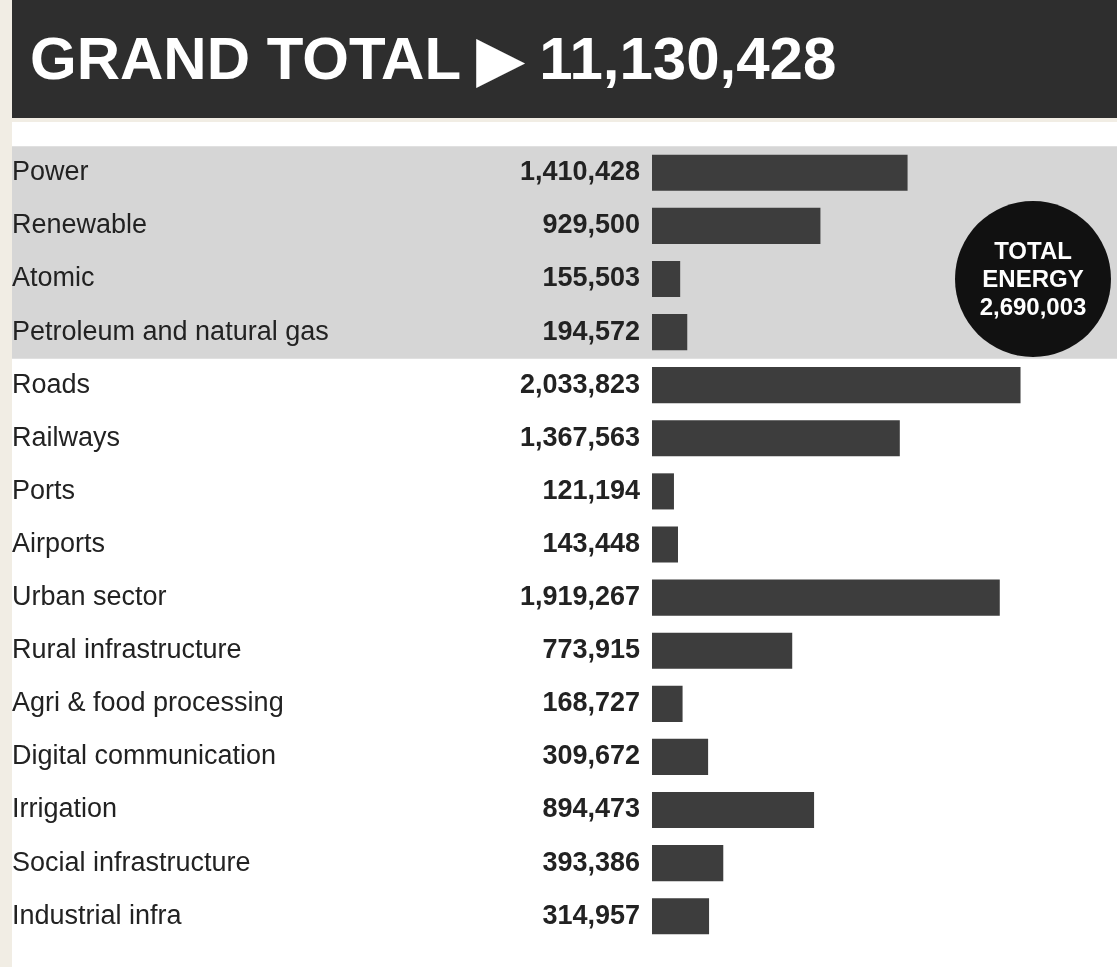  Describe the element at coordinates (1033, 278) in the screenshot. I see `annotation: TOTAL ENERGY 2,690,003` at that location.